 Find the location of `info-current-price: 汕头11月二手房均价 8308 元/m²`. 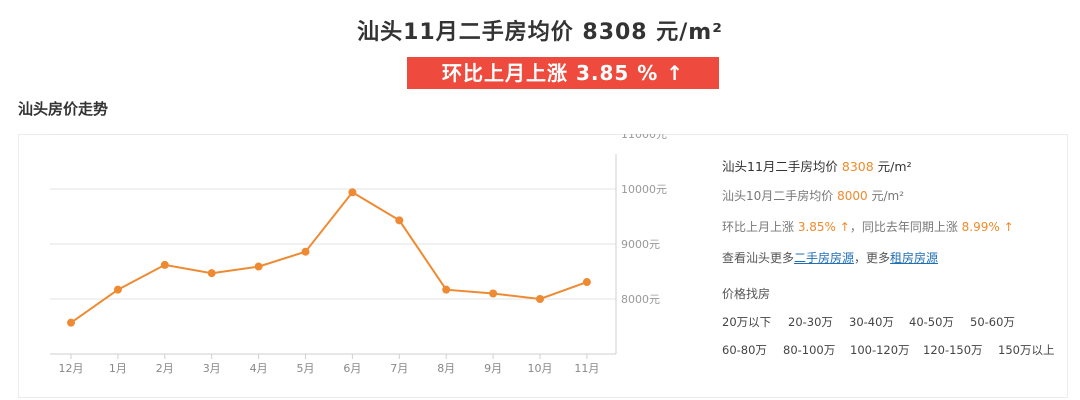

info-current-price: 汕头11月二手房均价 8308 元/m² is located at coordinates (817, 165).